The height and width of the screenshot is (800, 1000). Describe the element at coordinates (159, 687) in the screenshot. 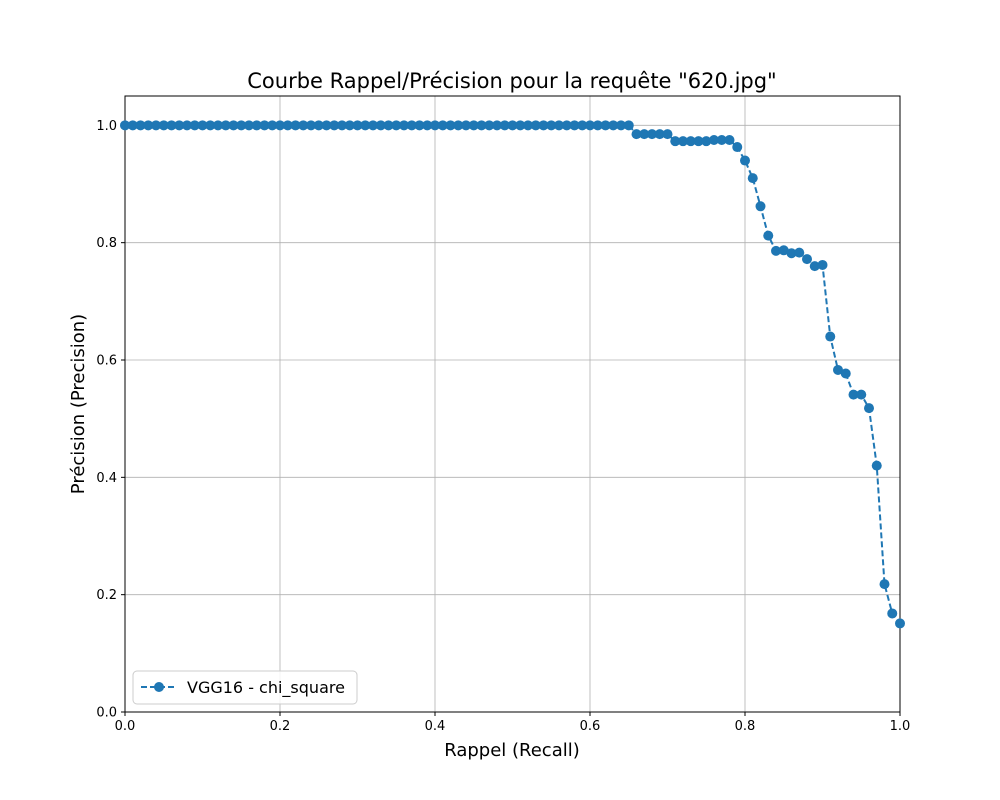

I see `legend-marker-sample` at that location.